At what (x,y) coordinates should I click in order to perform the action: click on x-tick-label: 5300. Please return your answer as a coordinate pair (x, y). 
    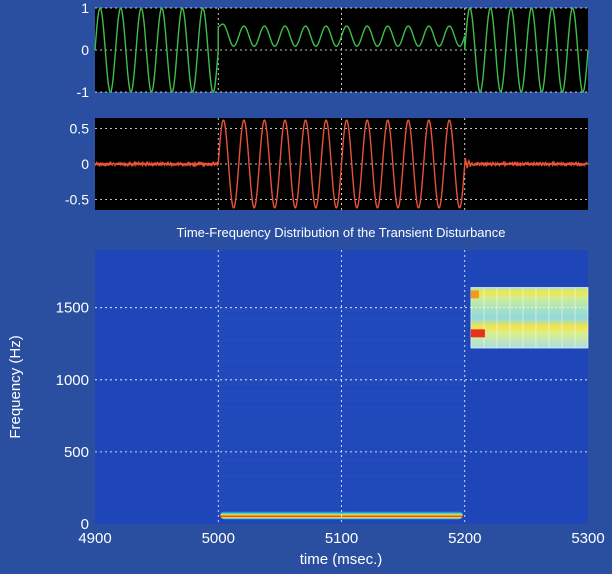
    Looking at the image, I should click on (587, 538).